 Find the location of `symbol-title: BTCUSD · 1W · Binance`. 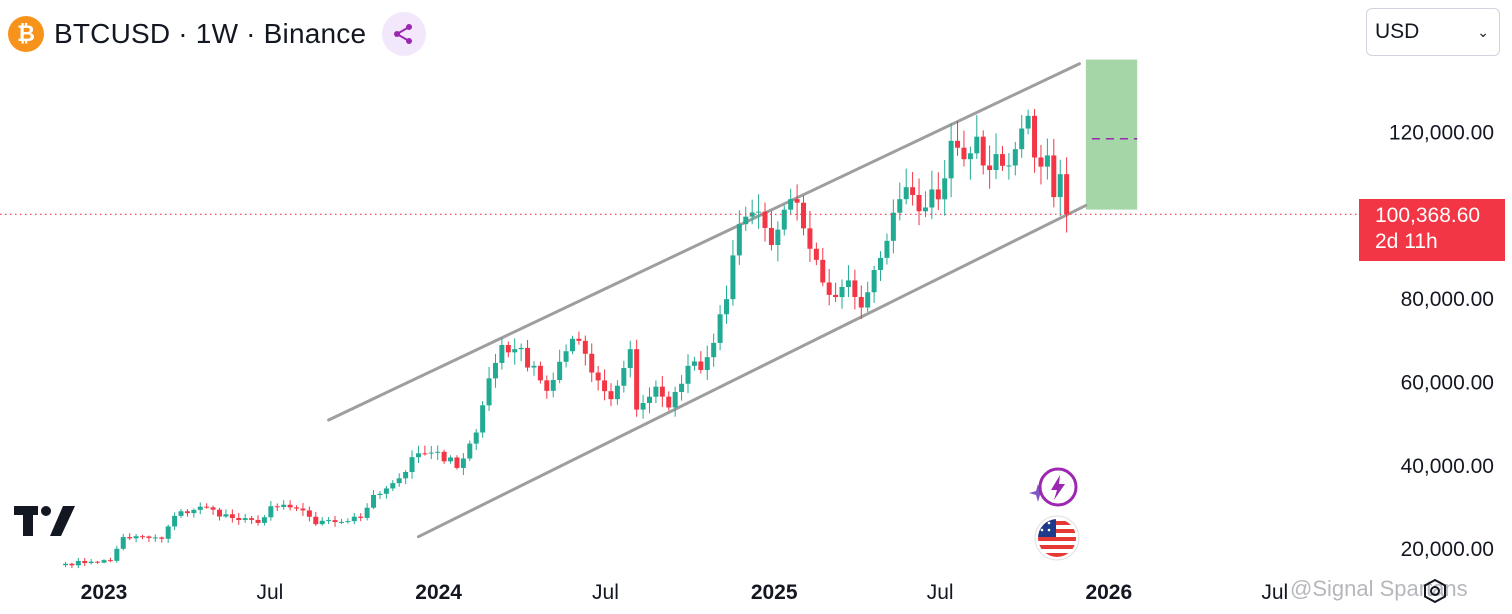

symbol-title: BTCUSD · 1W · Binance is located at coordinates (210, 33).